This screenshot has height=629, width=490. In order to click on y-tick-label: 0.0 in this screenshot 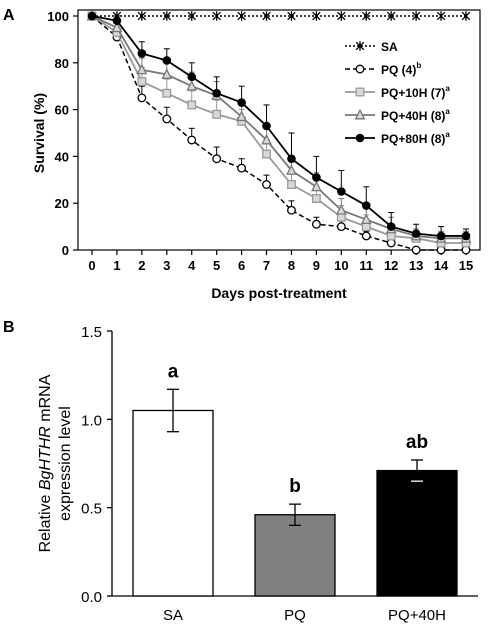, I will do `click(91, 597)`.